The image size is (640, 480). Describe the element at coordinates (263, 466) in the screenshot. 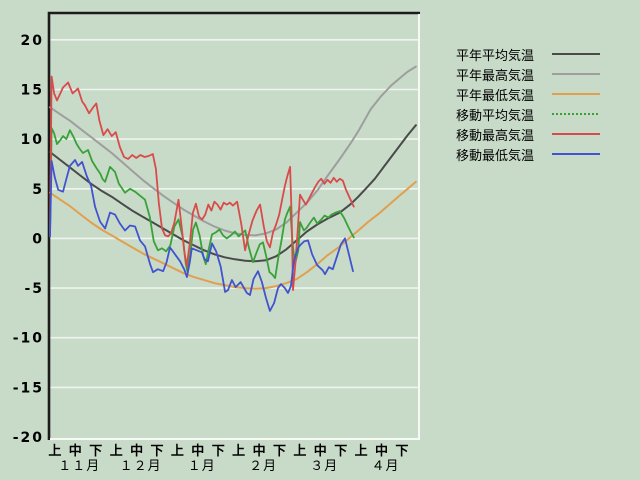

I see `x-axis-month-label: ２月` at that location.